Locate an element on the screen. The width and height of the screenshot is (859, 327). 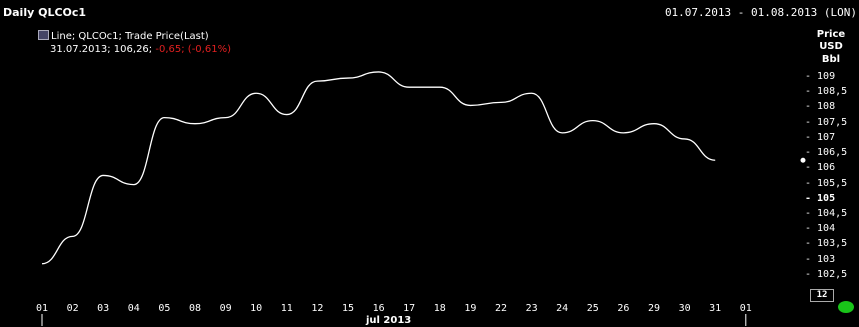
line-series-icon is located at coordinates (43, 35).